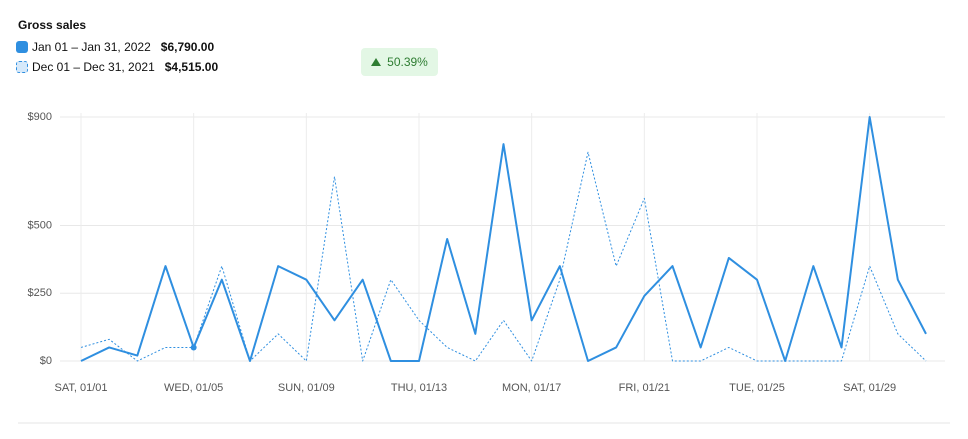  What do you see at coordinates (531, 388) in the screenshot?
I see `x-tick-label: MON, 01/17` at bounding box center [531, 388].